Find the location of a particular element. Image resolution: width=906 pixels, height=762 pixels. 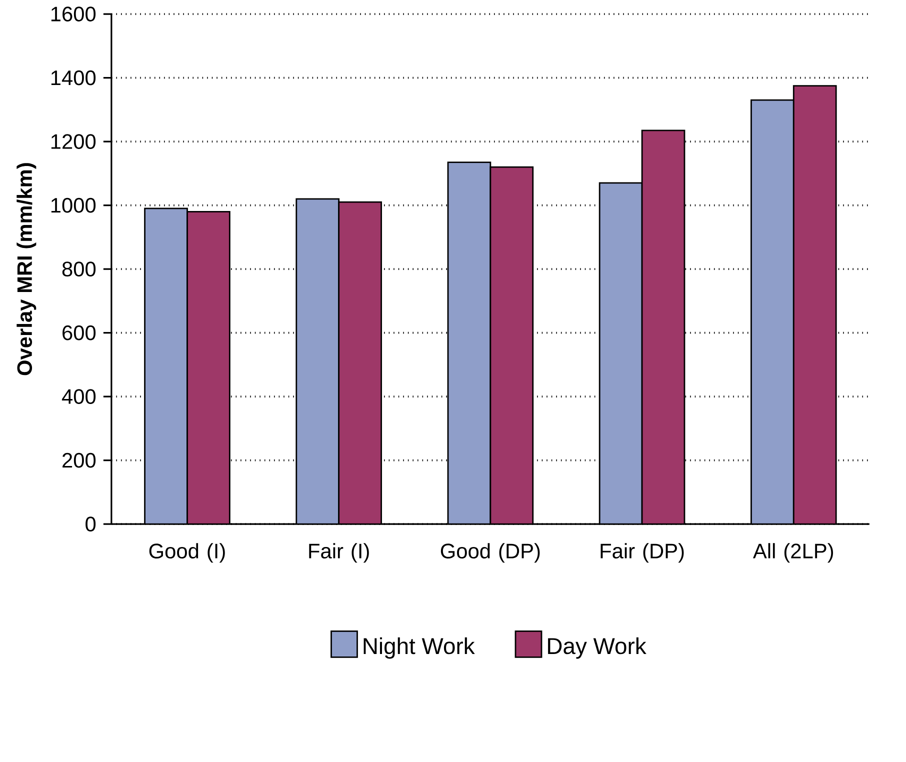

y-tick-label: 800 is located at coordinates (79, 269).